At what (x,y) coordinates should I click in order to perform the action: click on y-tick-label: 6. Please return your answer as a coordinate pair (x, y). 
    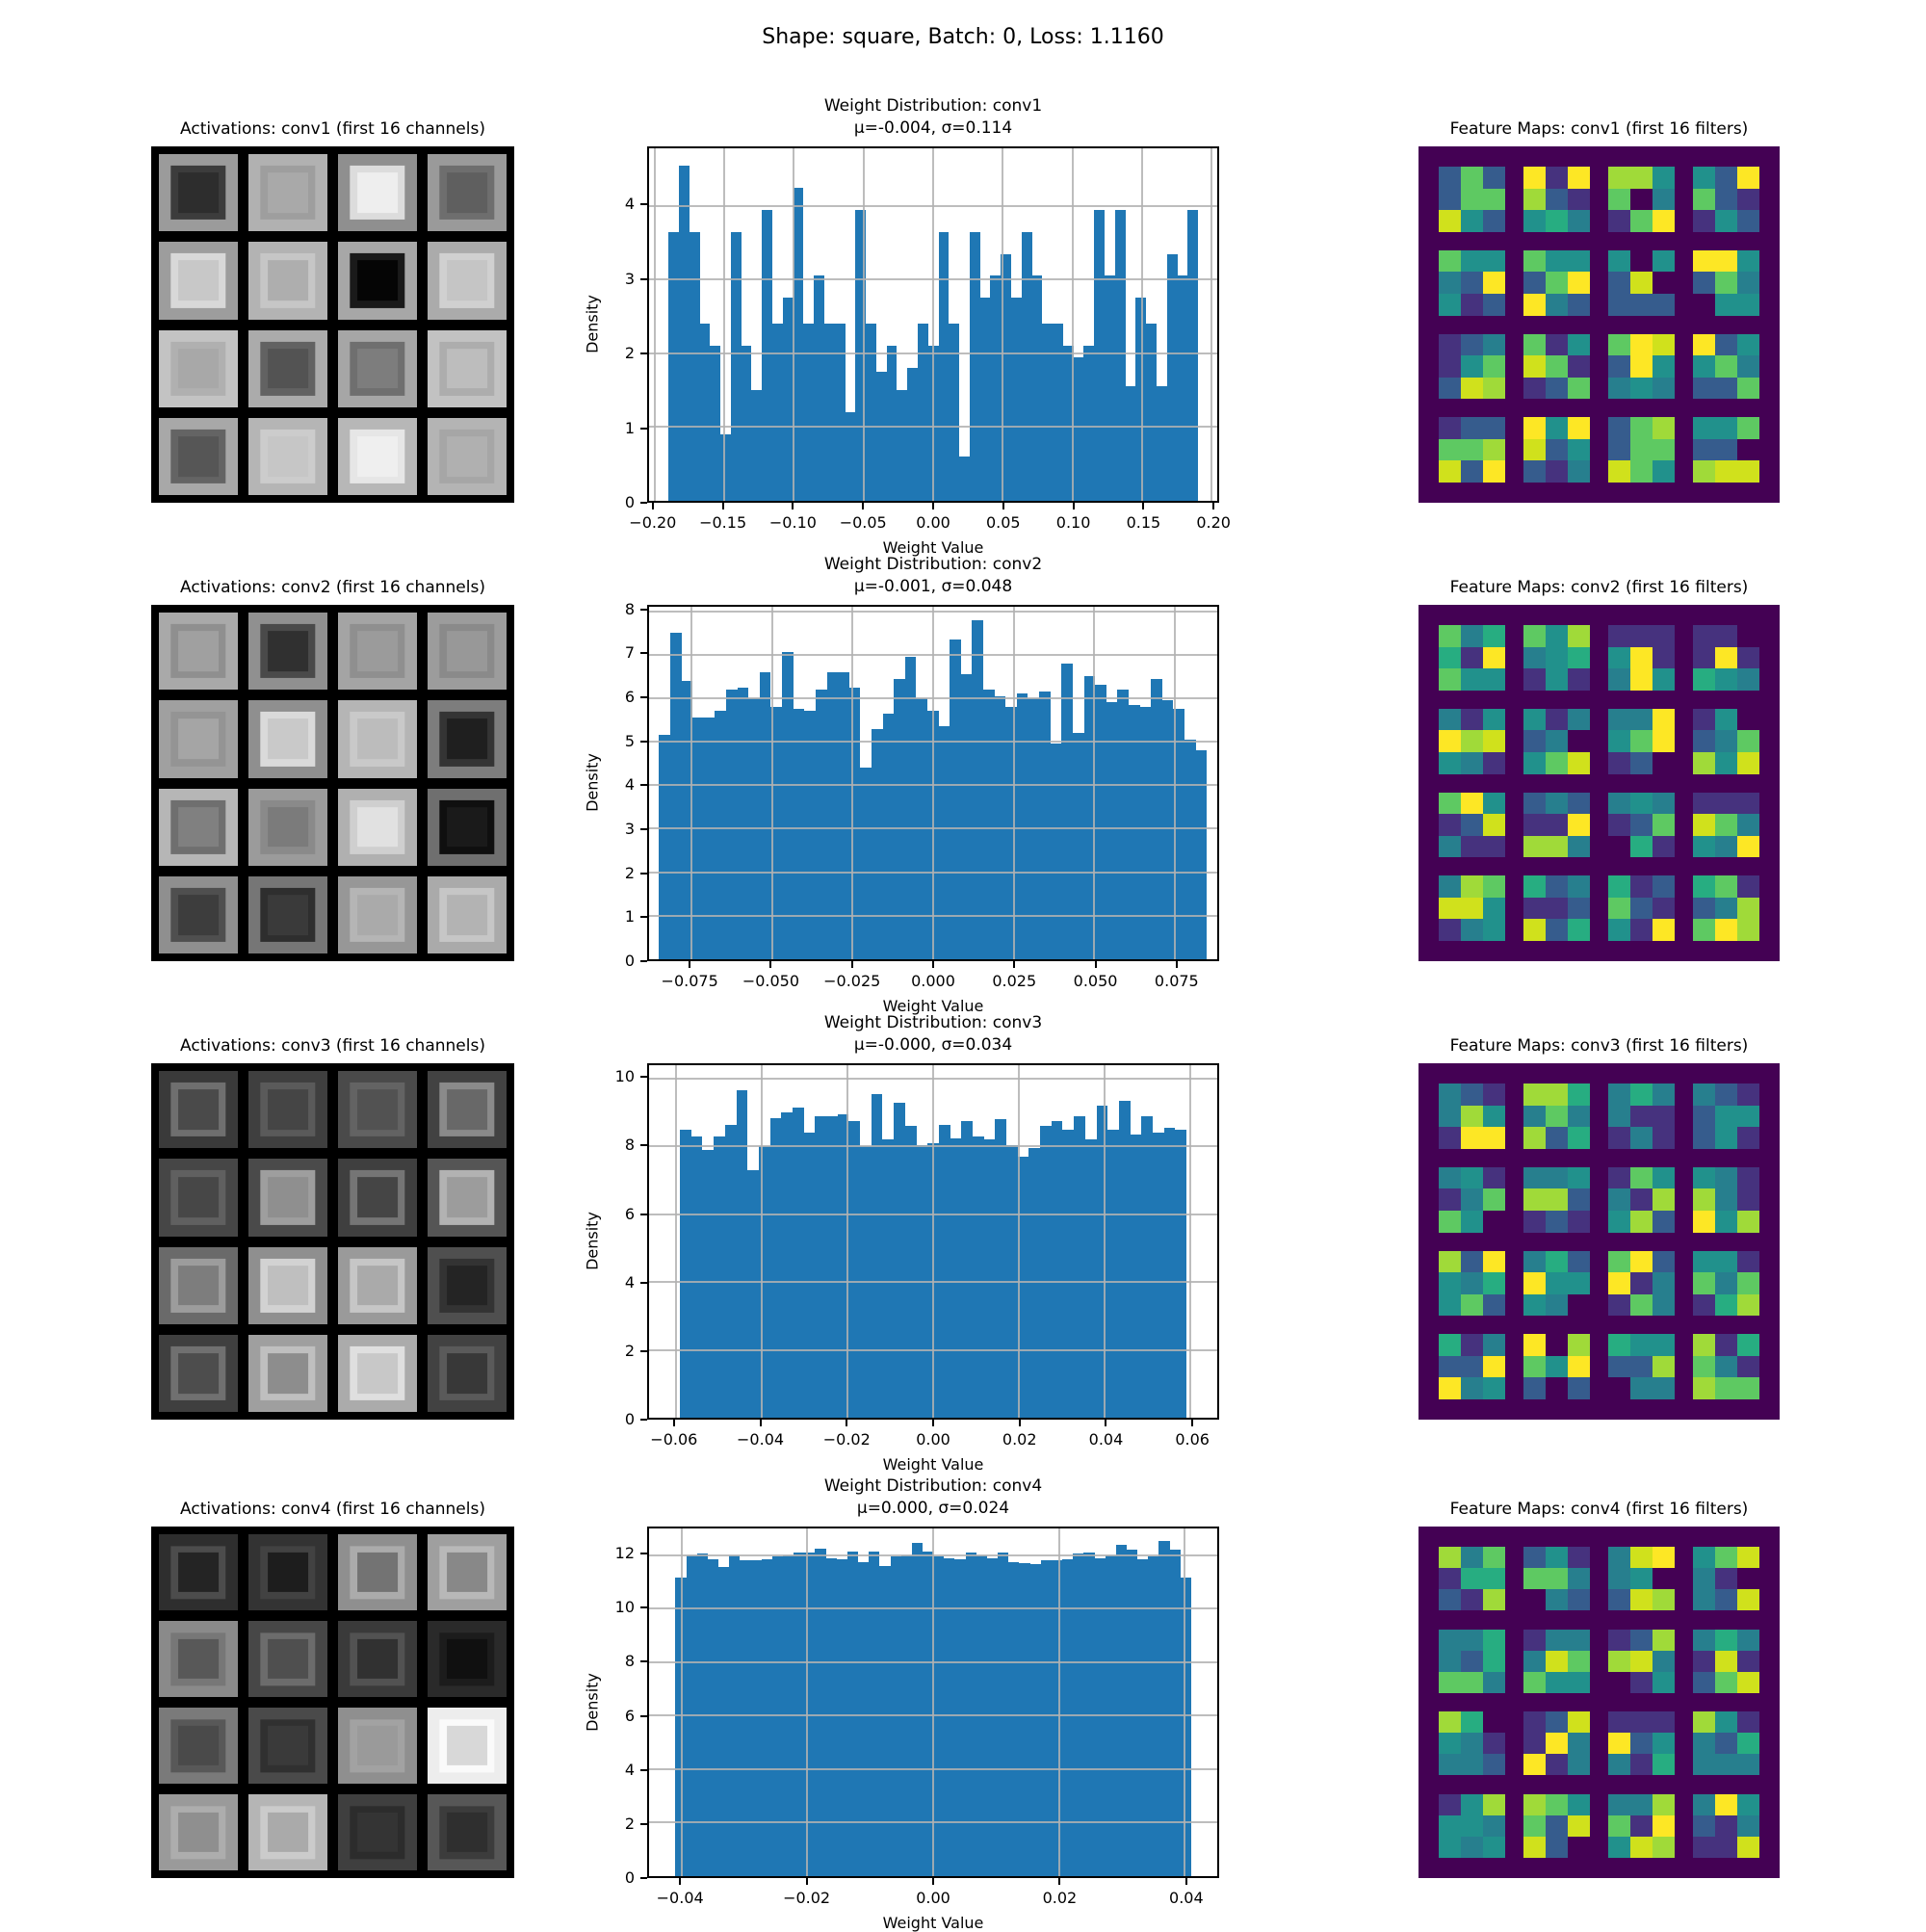
    Looking at the image, I should click on (629, 1715).